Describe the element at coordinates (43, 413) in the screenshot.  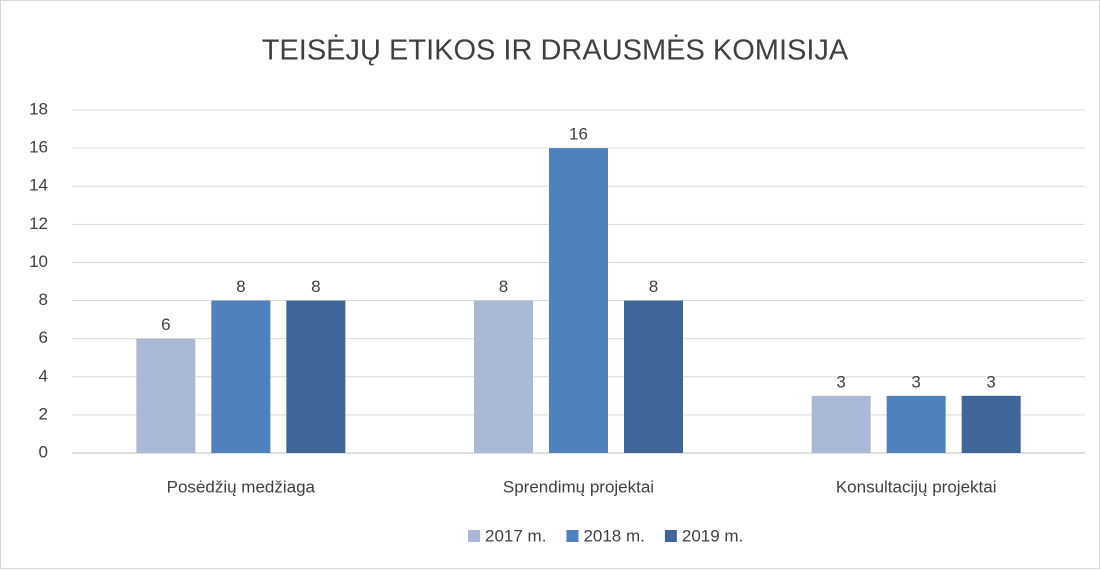
I see `y-tick-label: 2` at that location.